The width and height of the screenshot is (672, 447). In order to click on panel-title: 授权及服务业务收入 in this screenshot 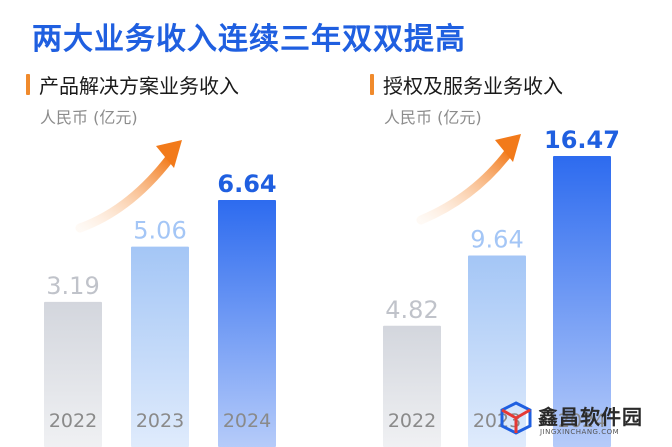, I will do `click(473, 86)`.